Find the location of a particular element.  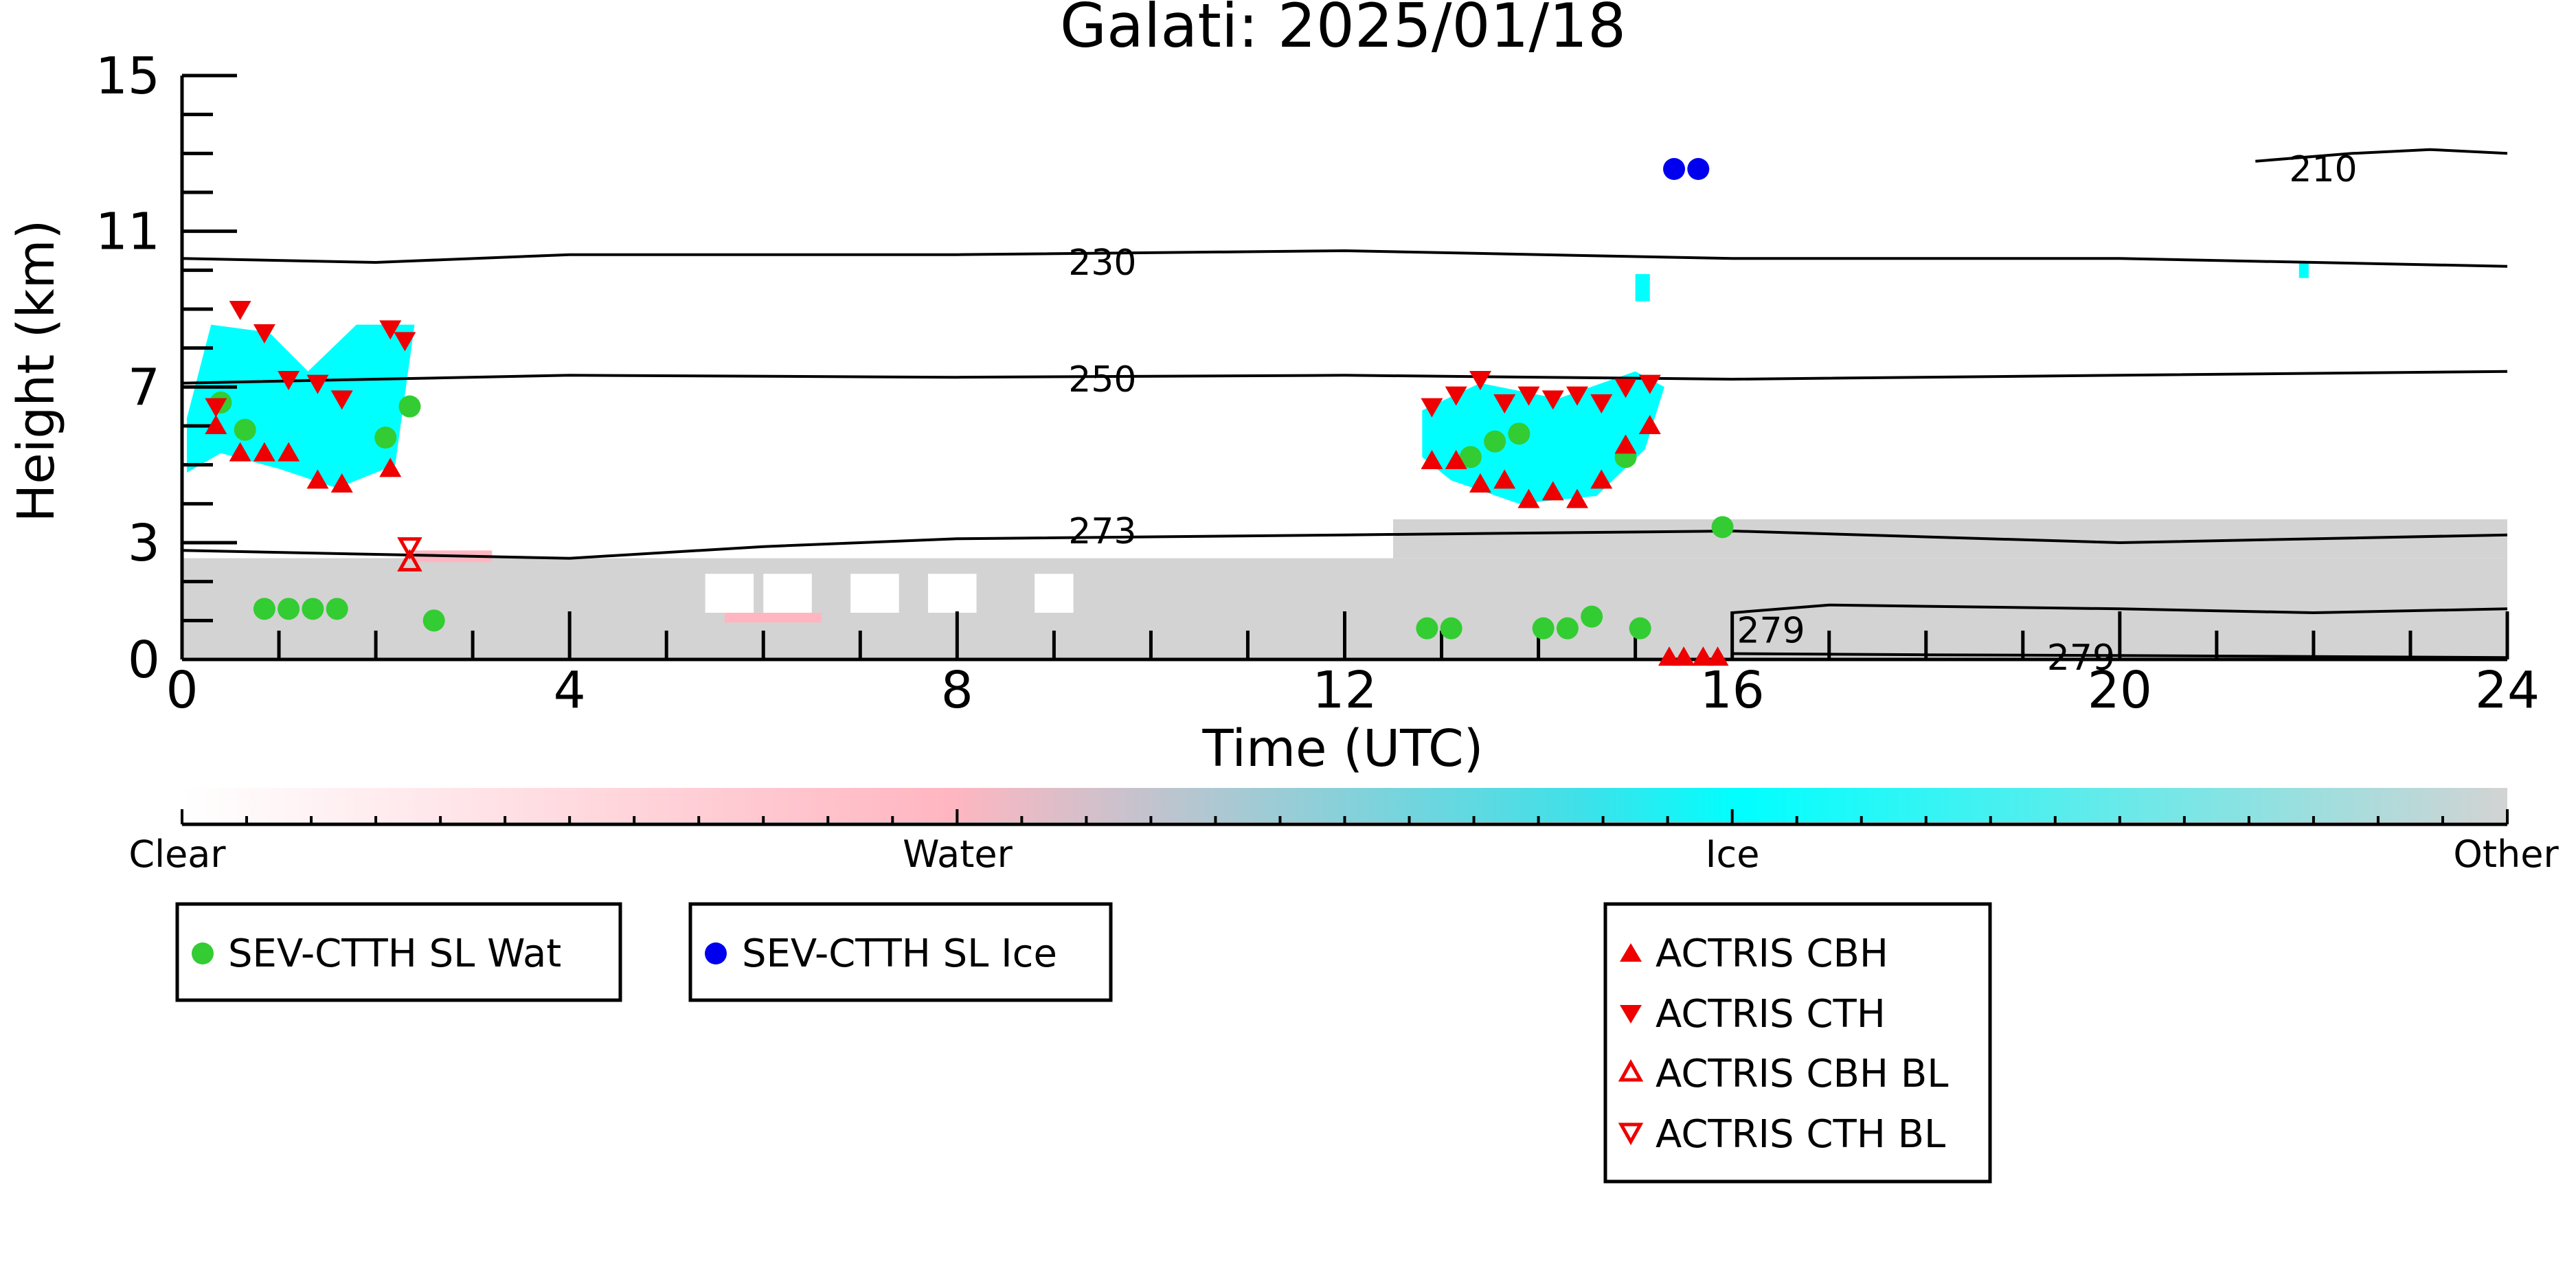

x-tick-label: 20 is located at coordinates (2120, 690).